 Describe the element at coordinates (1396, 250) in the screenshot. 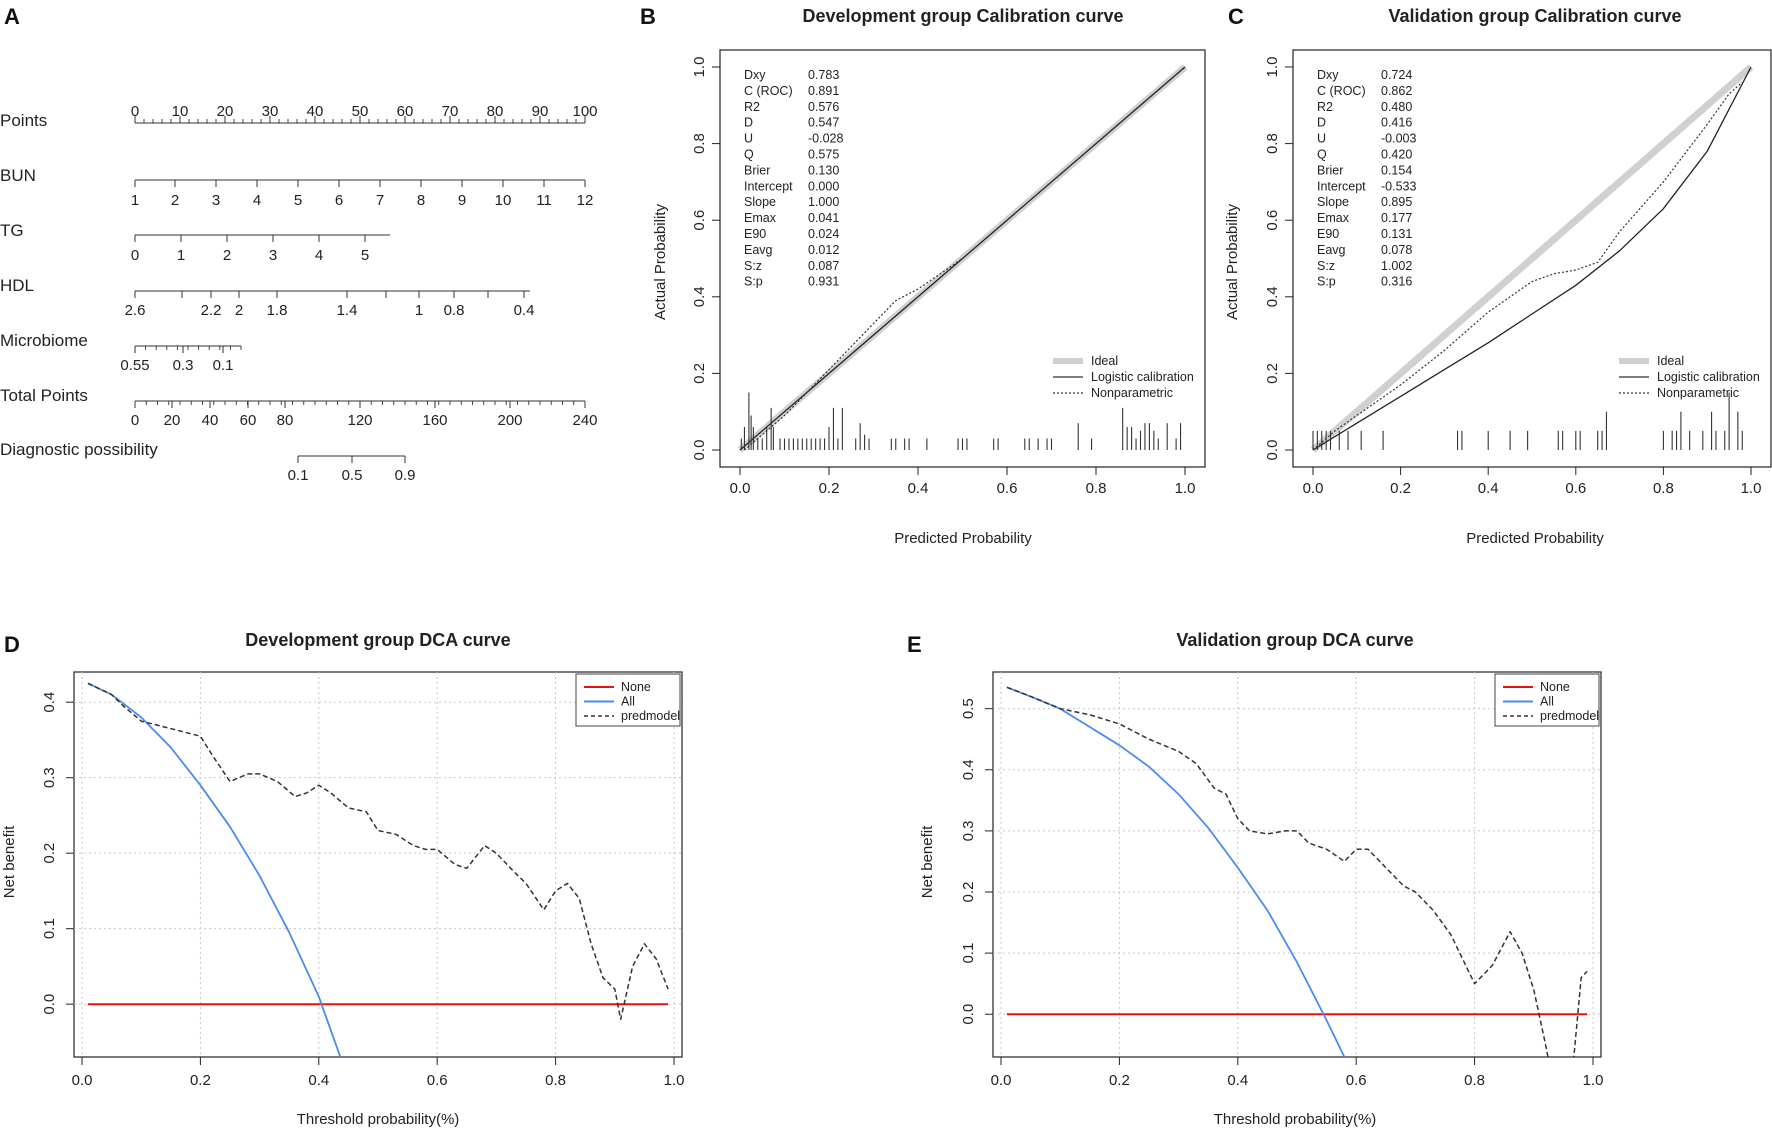

I see `stat-value: 0.078` at that location.